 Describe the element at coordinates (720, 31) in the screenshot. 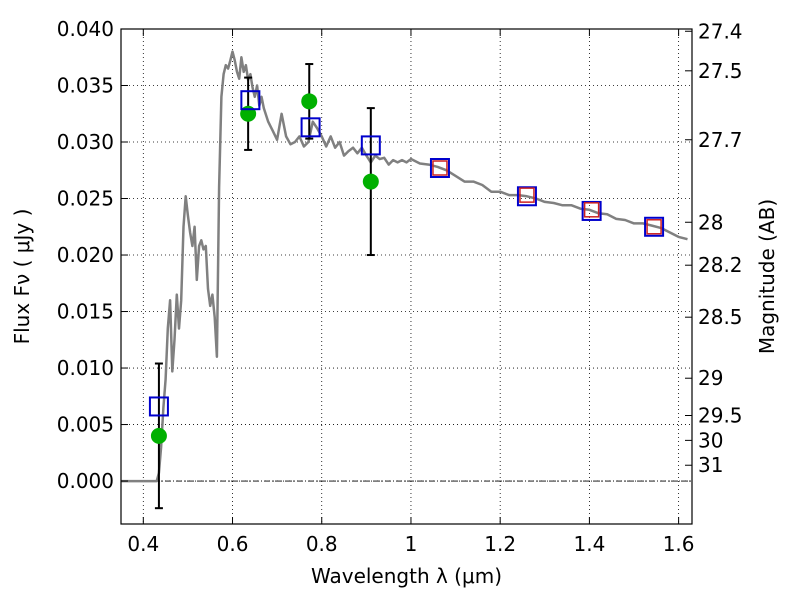

I see `right-tick-label: 27.4` at that location.